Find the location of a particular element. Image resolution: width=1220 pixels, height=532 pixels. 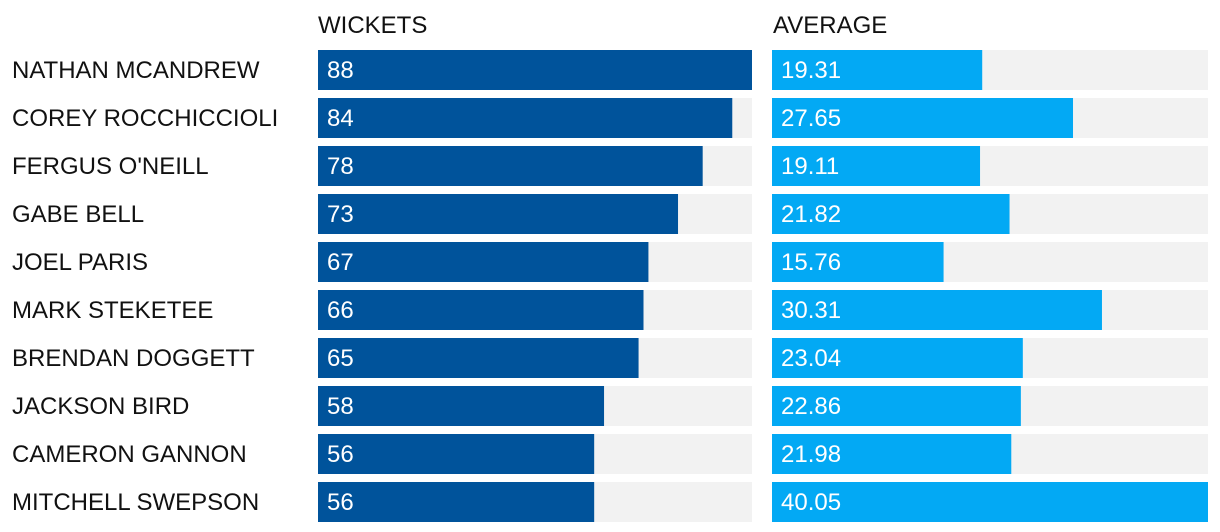

wickets-value-label: 67 is located at coordinates (340, 262).